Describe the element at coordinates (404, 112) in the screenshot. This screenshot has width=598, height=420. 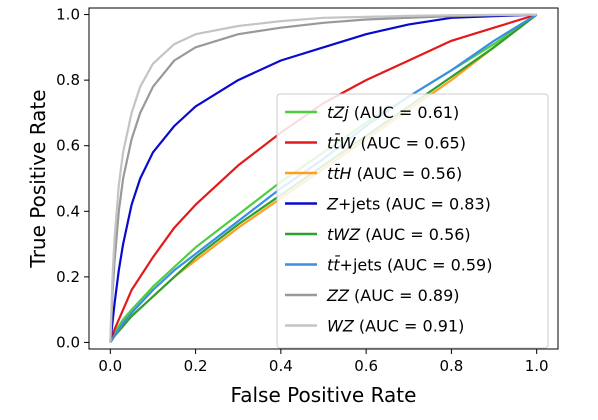
I see `legend-entry-auc: (AUC = 0.61)` at that location.